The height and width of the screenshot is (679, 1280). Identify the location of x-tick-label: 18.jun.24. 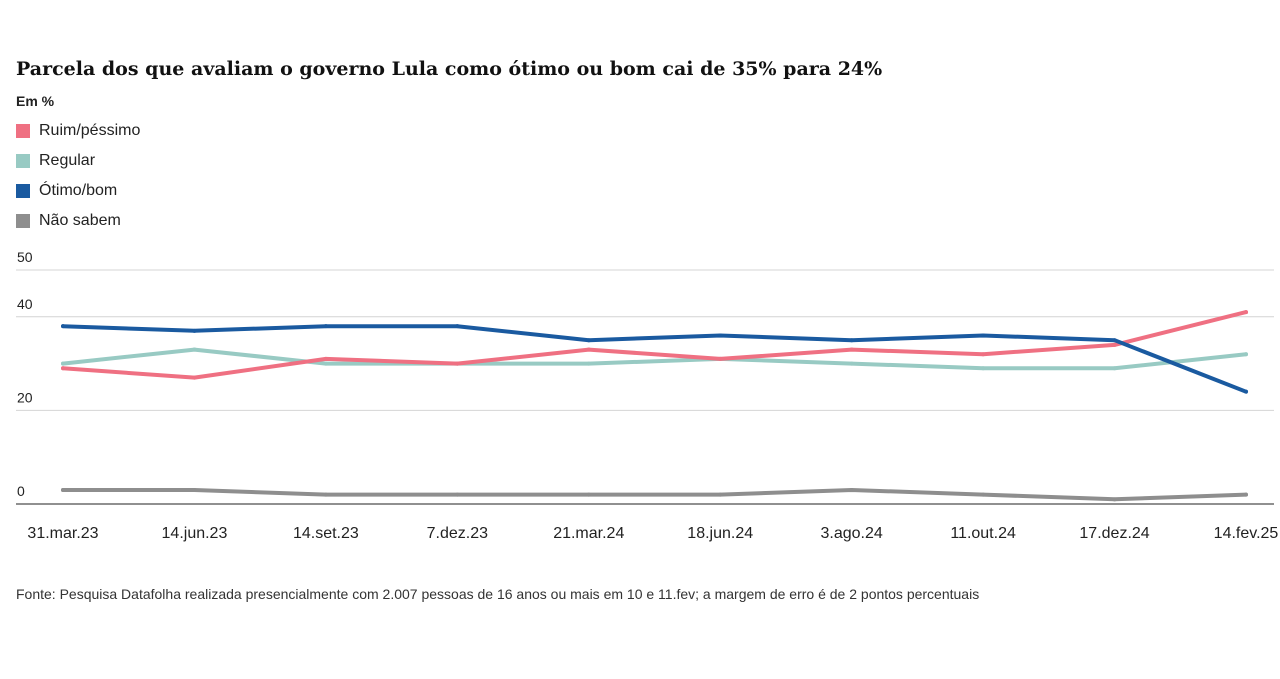
(720, 533).